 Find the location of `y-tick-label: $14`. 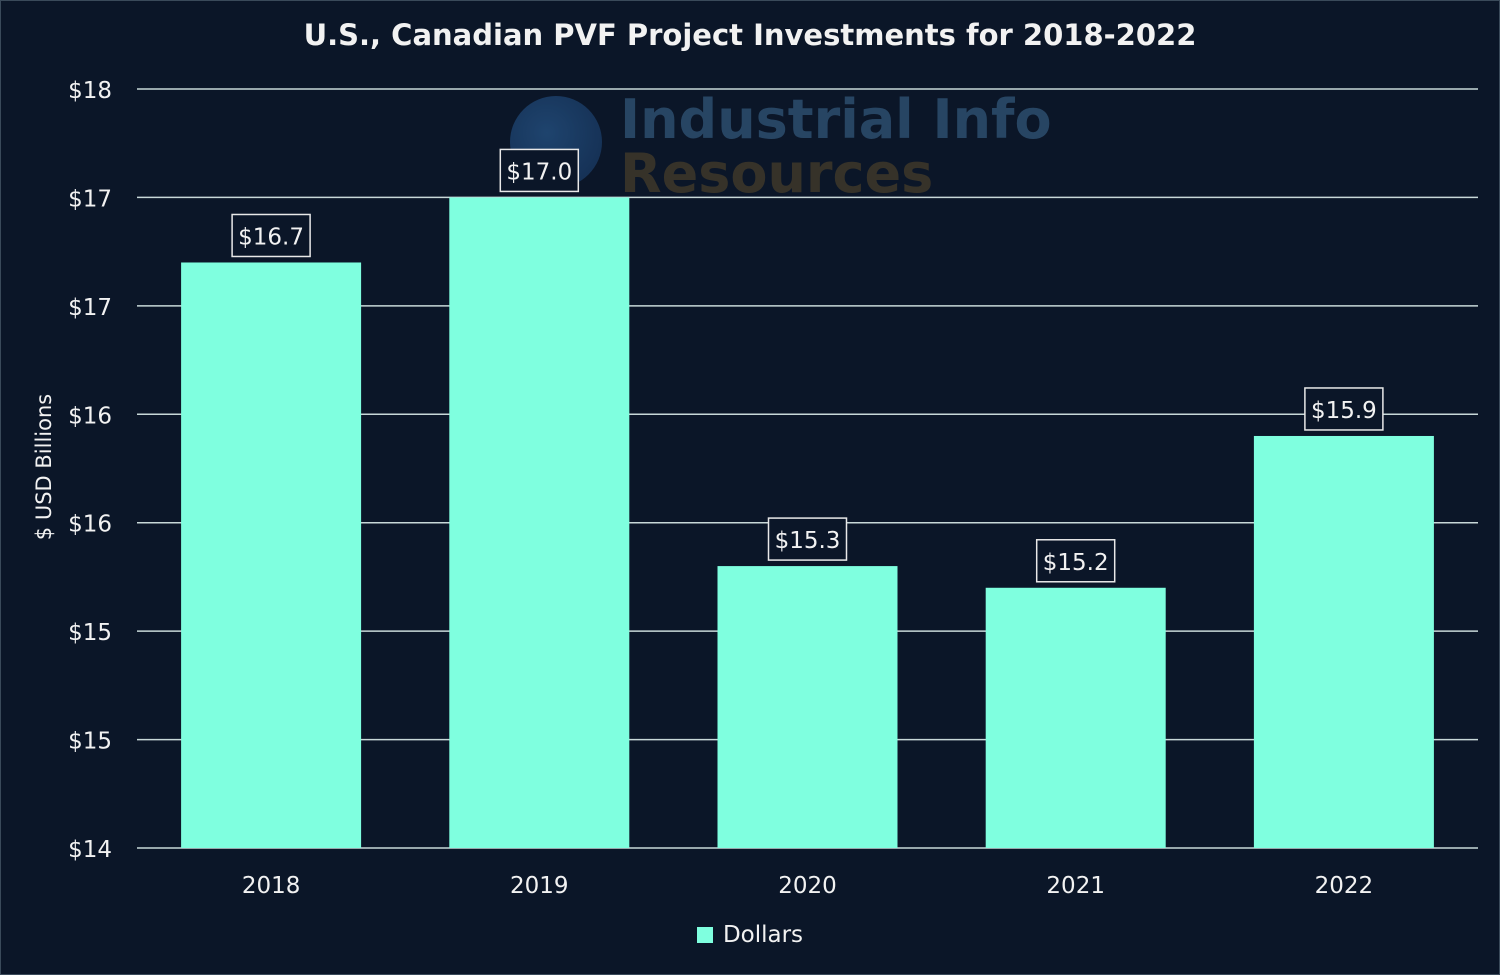

y-tick-label: $14 is located at coordinates (90, 850).